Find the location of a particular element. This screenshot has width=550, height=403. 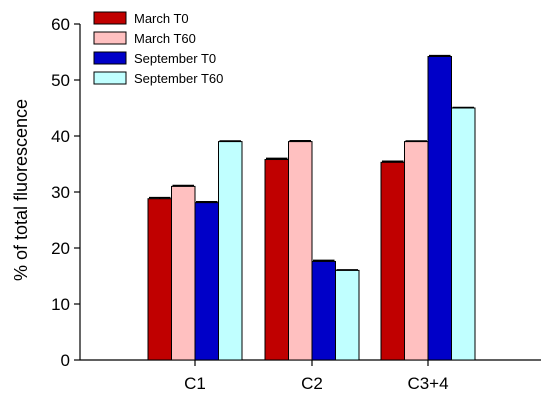

x-tick-label: C1 is located at coordinates (195, 383).